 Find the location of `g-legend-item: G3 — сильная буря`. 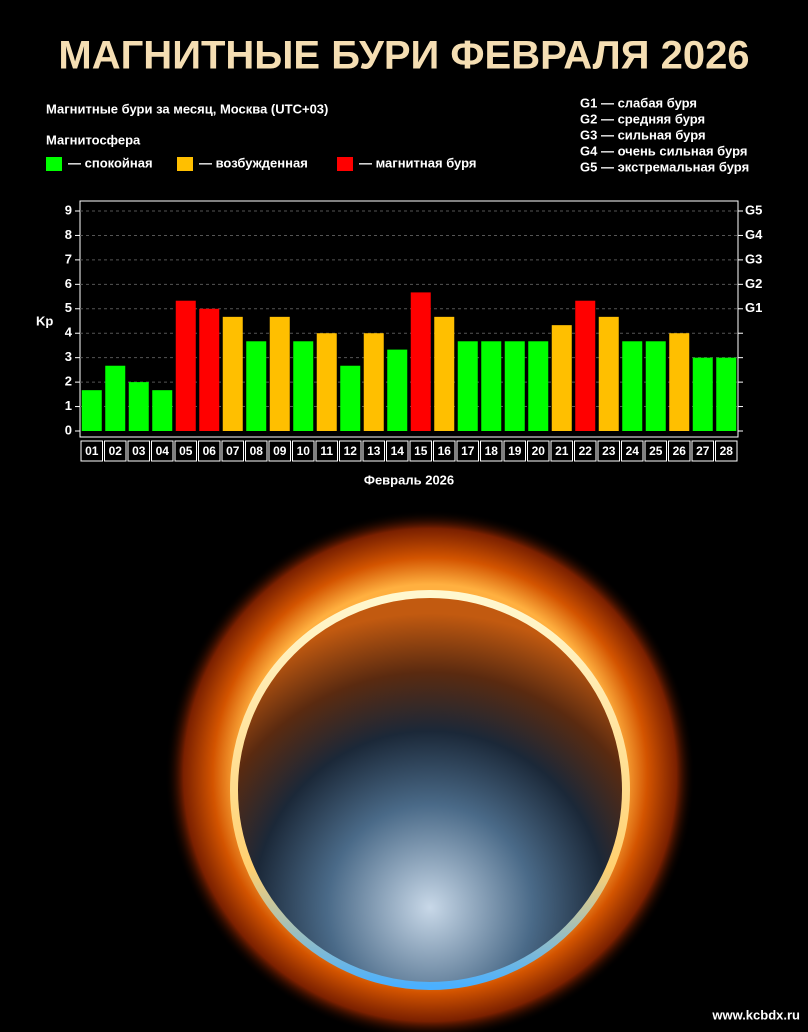

g-legend-item: G3 — сильная буря is located at coordinates (643, 134).